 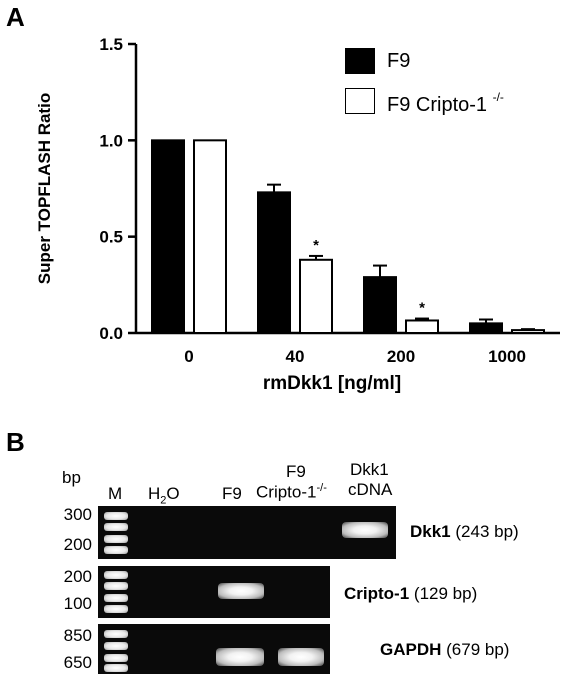 I want to click on gene-name-gapdh: GAPDH, so click(x=410, y=649).